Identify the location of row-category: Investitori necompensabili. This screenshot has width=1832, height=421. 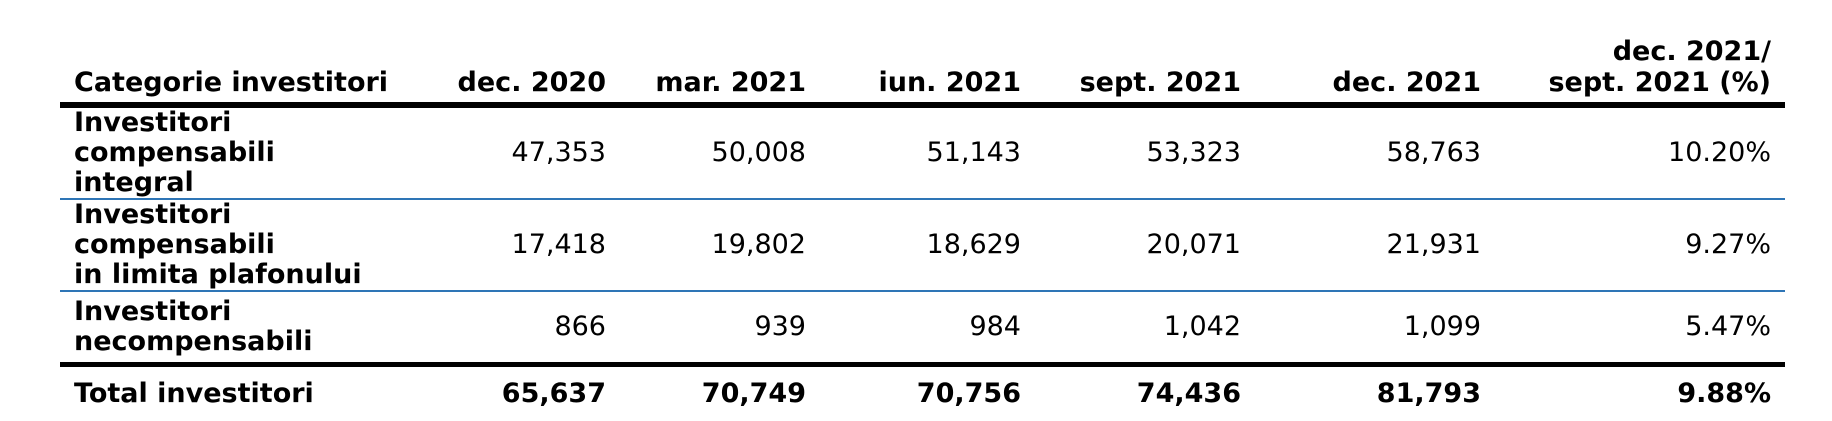
(250, 328).